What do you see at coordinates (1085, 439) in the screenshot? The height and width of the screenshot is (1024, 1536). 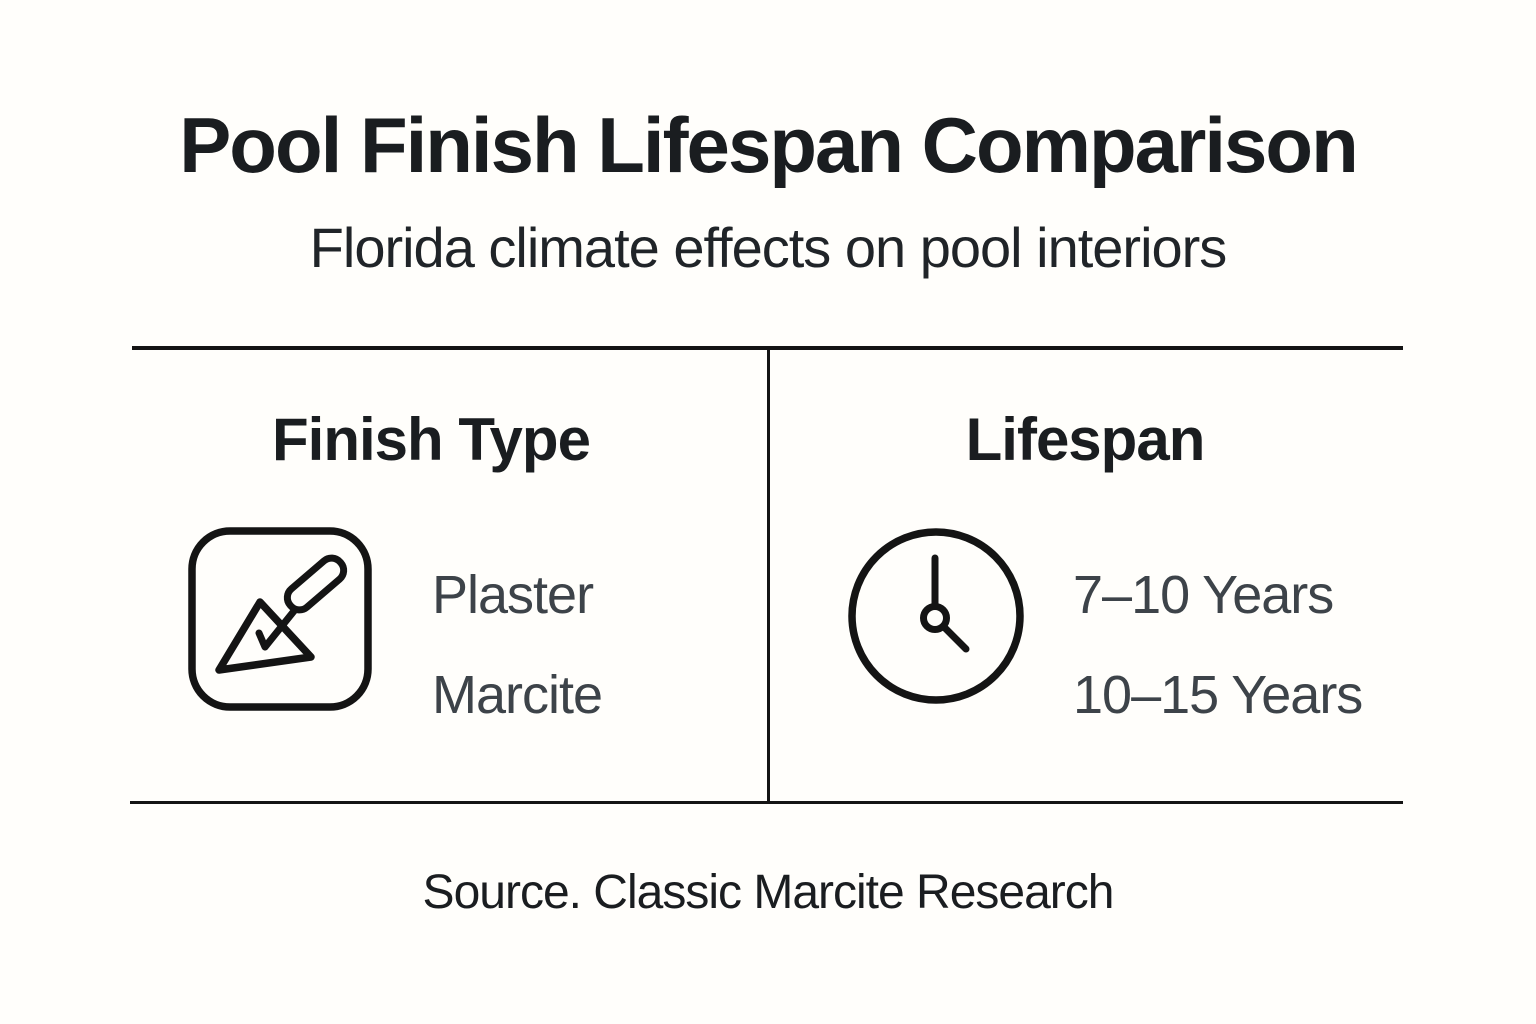 I see `column-header-lifespan: Lifespan` at bounding box center [1085, 439].